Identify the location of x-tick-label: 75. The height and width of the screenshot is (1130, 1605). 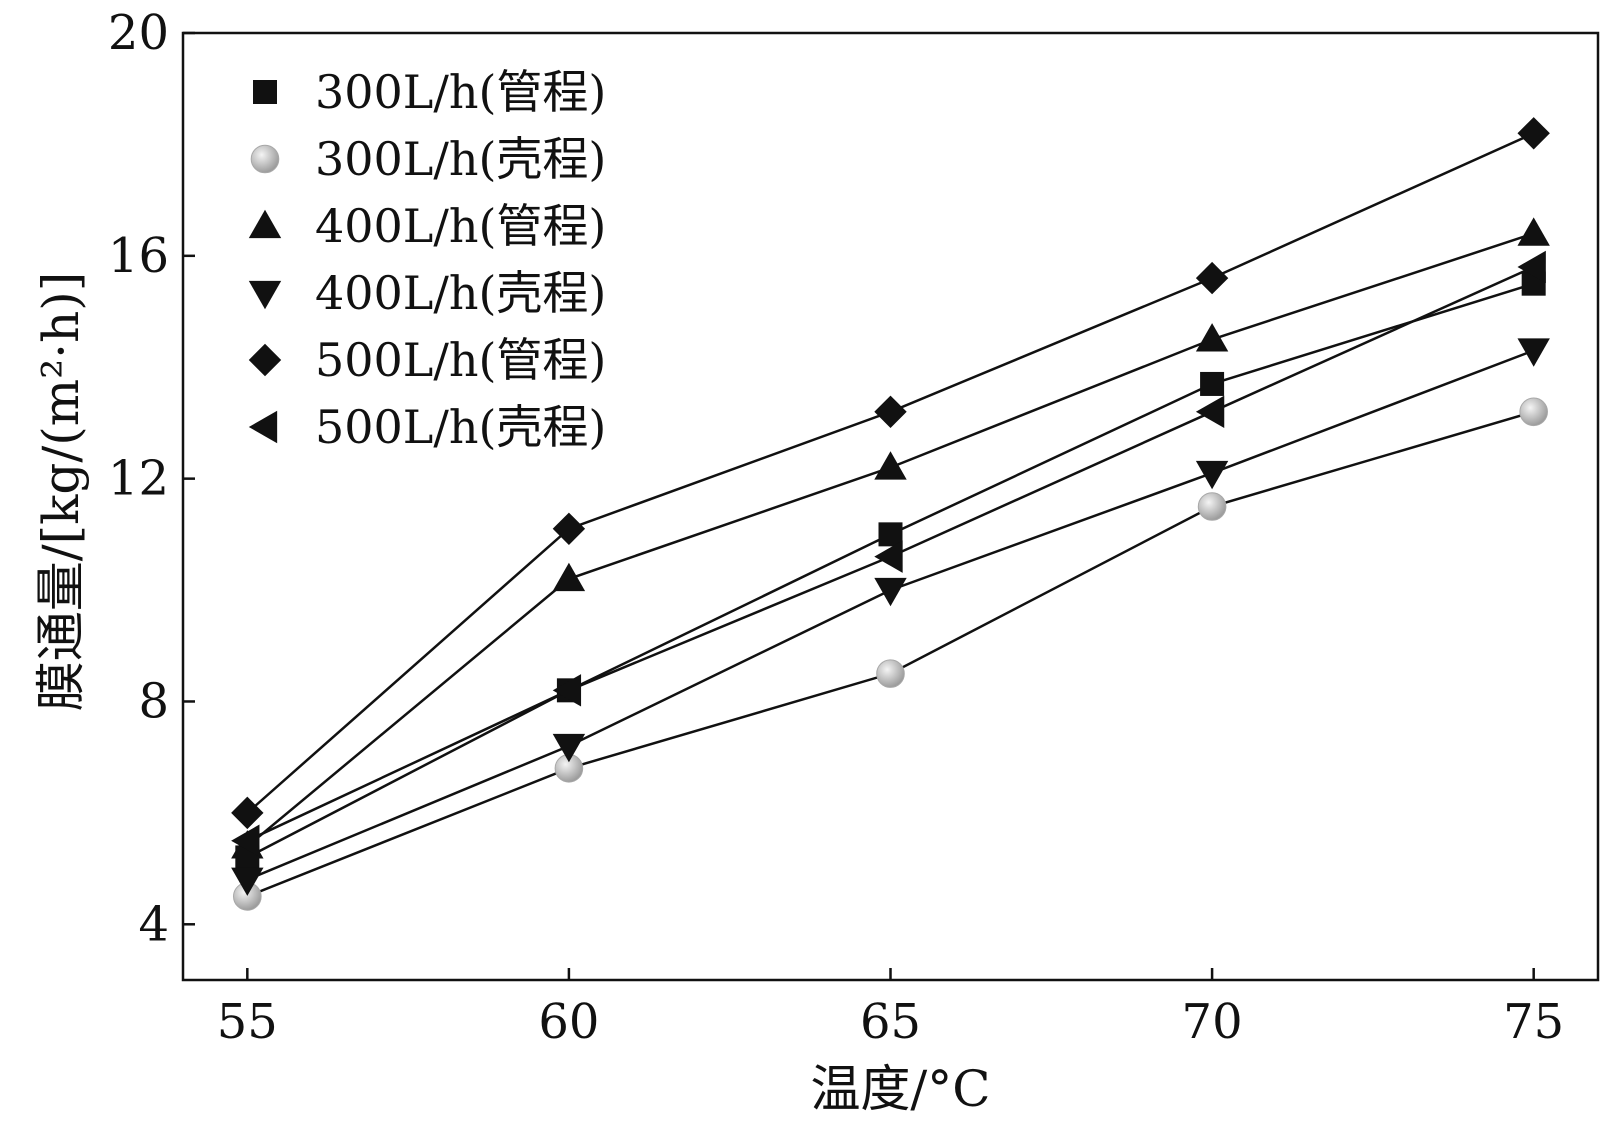
(1533, 1022).